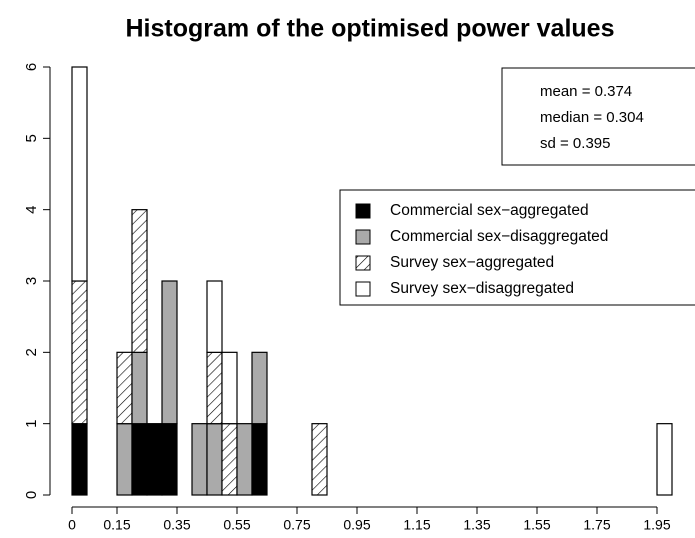 The width and height of the screenshot is (695, 538). What do you see at coordinates (296, 525) in the screenshot?
I see `x-tick-label: 0.75` at bounding box center [296, 525].